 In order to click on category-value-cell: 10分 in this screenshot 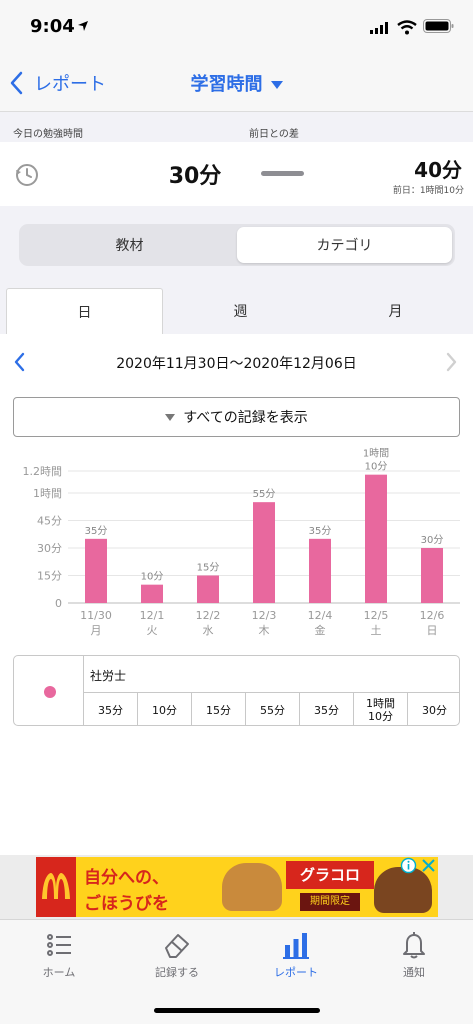, I will do `click(164, 709)`.